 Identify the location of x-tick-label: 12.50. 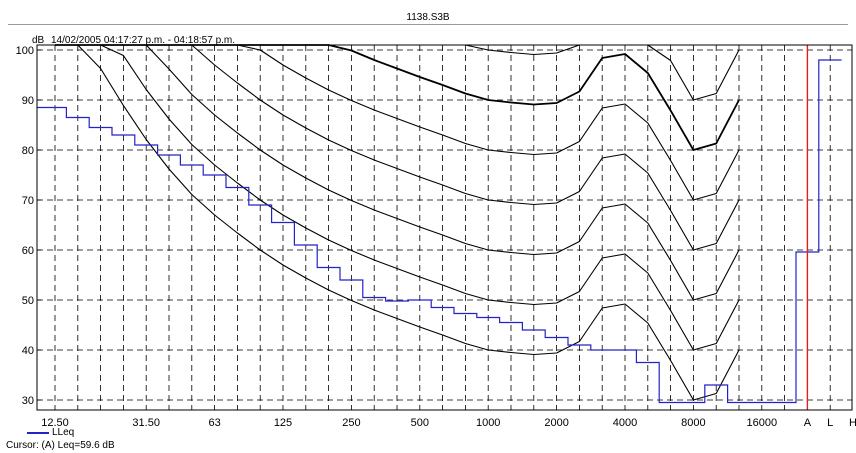
(55, 423).